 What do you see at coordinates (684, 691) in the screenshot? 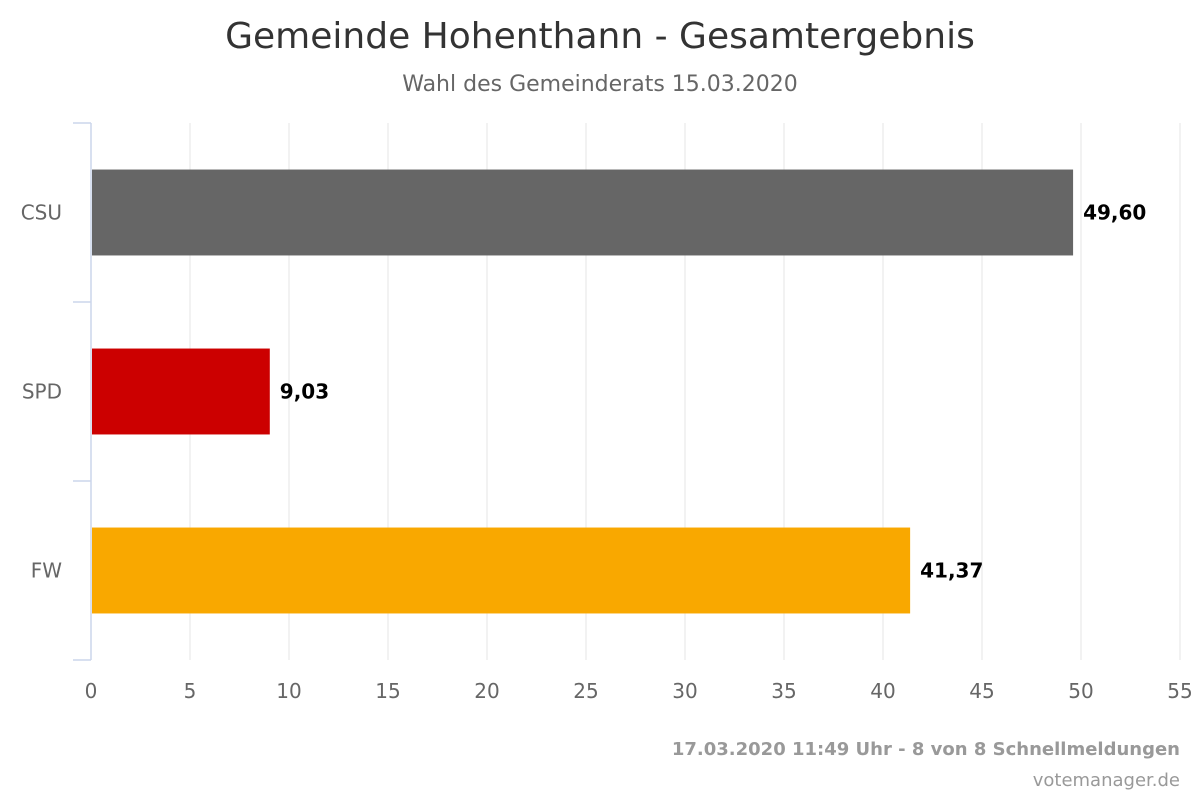
I see `x-tick-label: 30` at bounding box center [684, 691].